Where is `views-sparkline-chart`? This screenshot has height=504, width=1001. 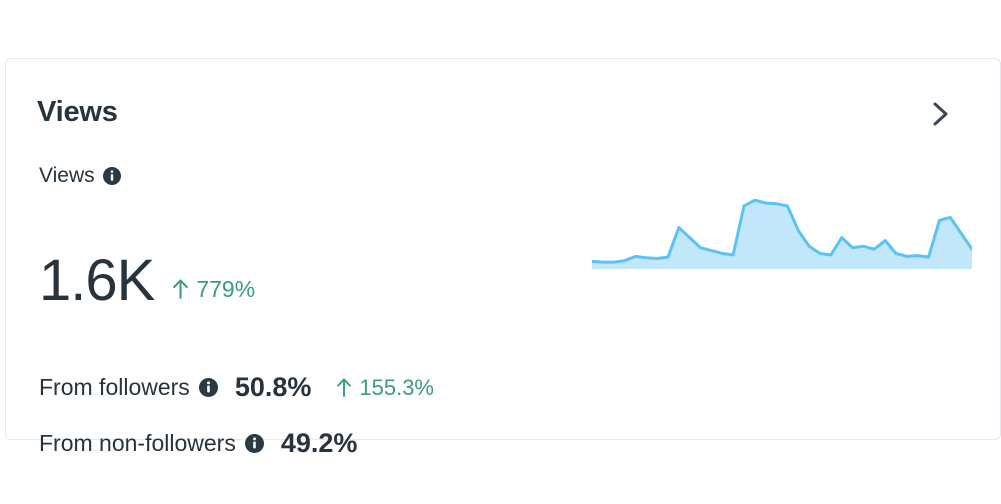
views-sparkline-chart is located at coordinates (782, 229).